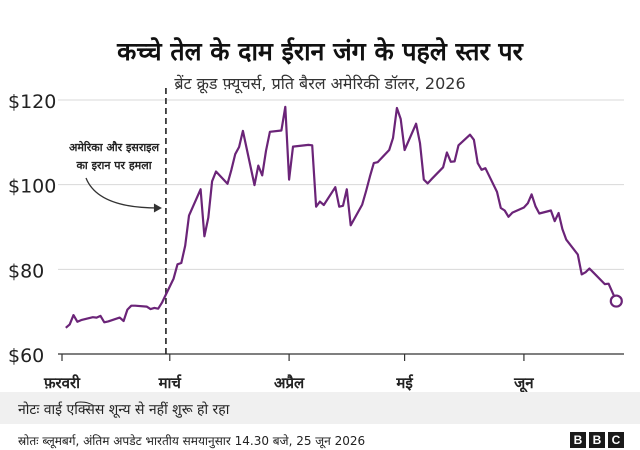 The image size is (640, 450). I want to click on y-tick-label: $120, so click(32, 102).